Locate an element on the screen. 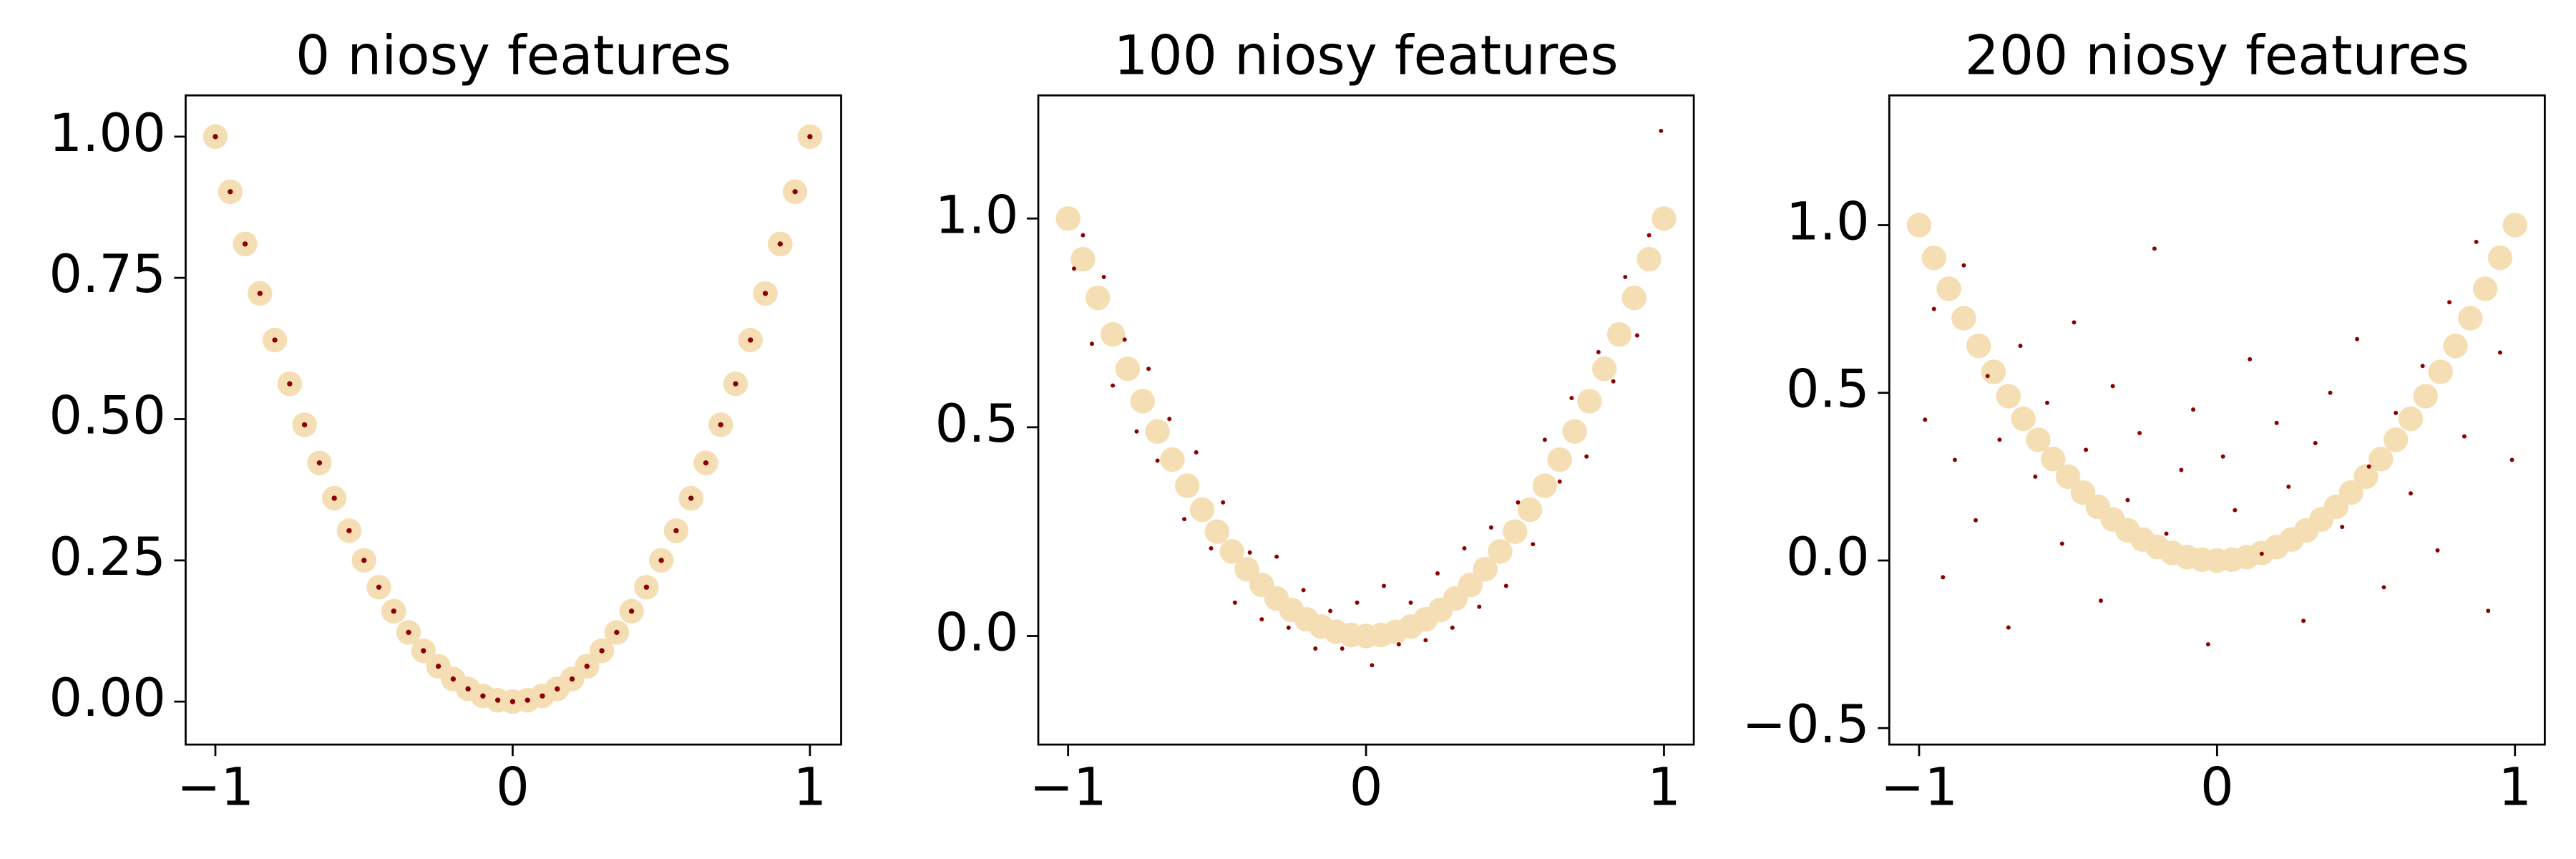  x-tick-label: 0 is located at coordinates (2217, 787).